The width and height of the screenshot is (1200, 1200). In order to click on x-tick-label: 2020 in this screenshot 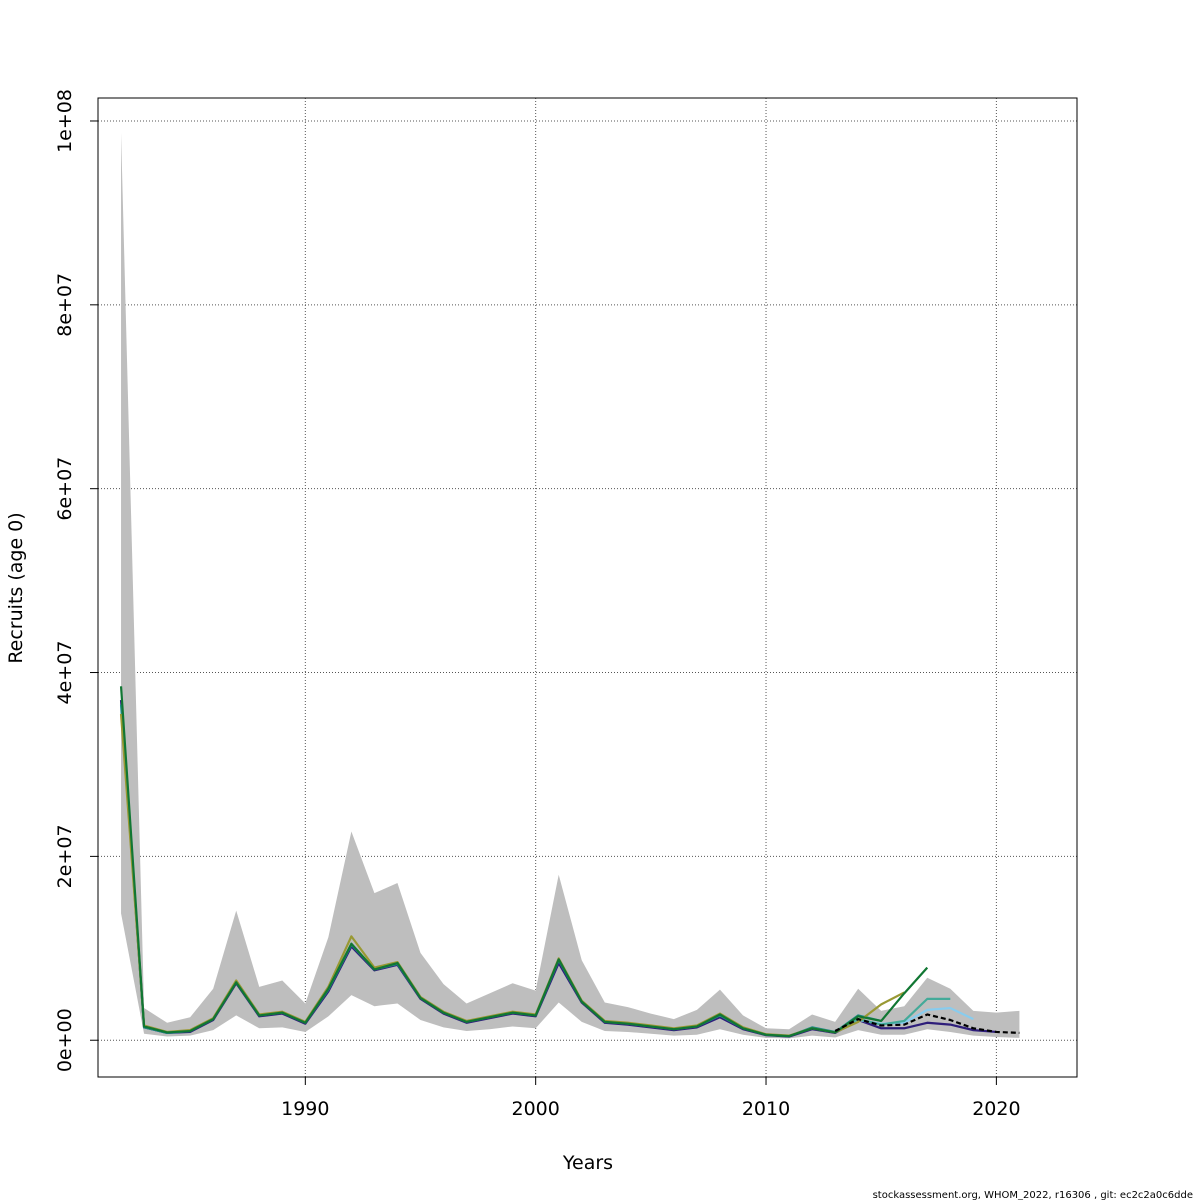, I will do `click(996, 1109)`.